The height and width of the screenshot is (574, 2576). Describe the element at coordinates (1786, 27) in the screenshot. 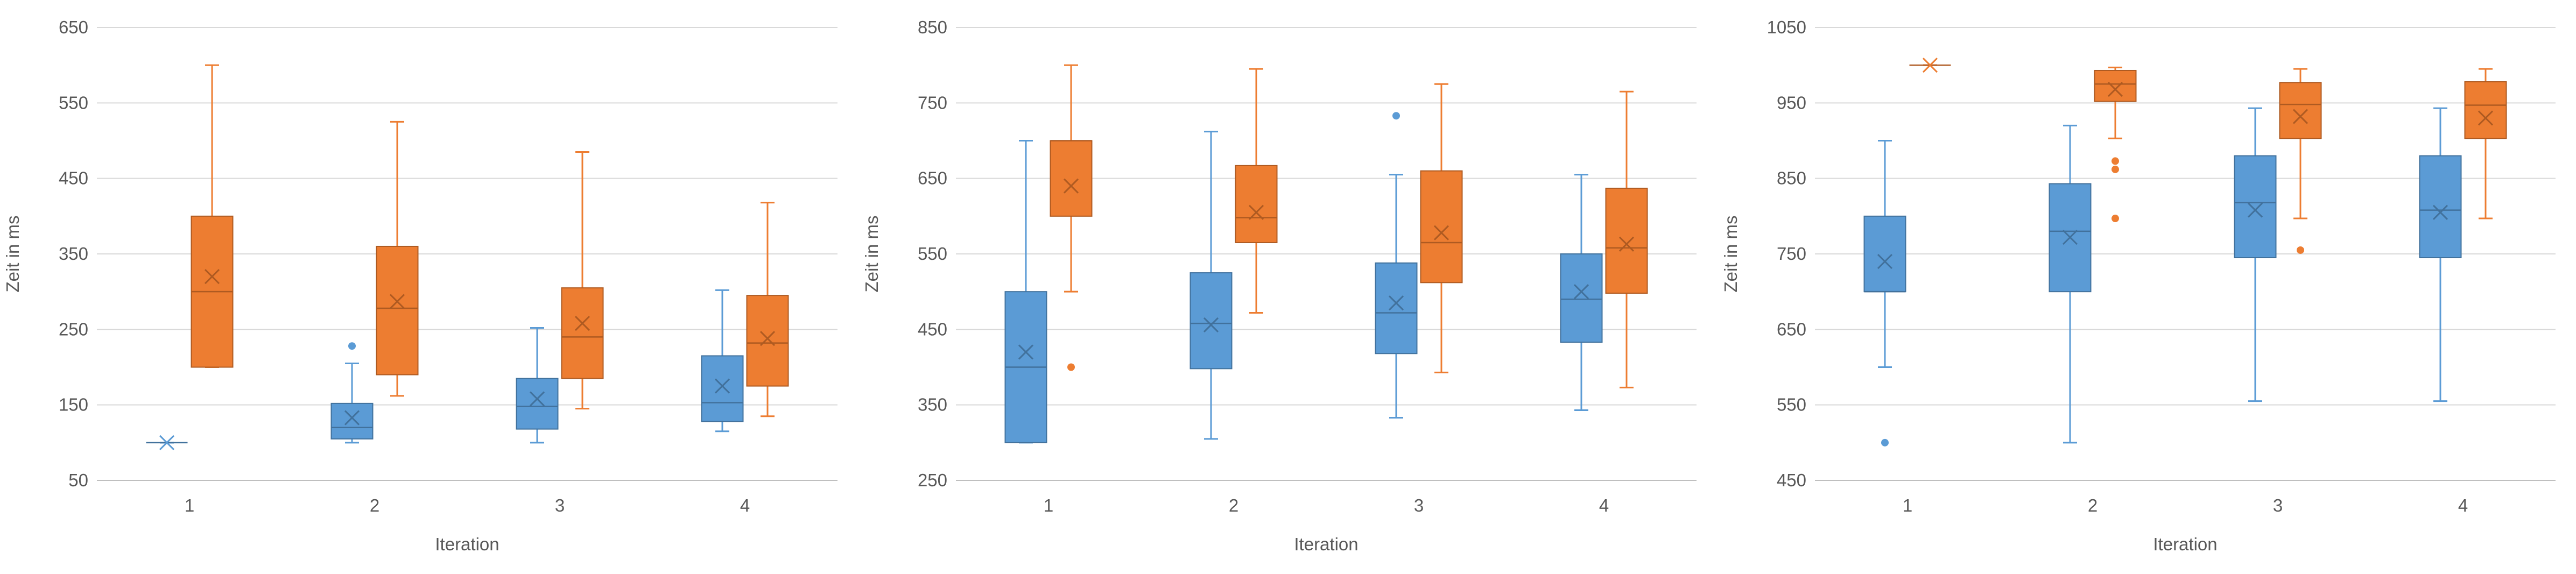

I see `y-tick-label: 1050` at that location.